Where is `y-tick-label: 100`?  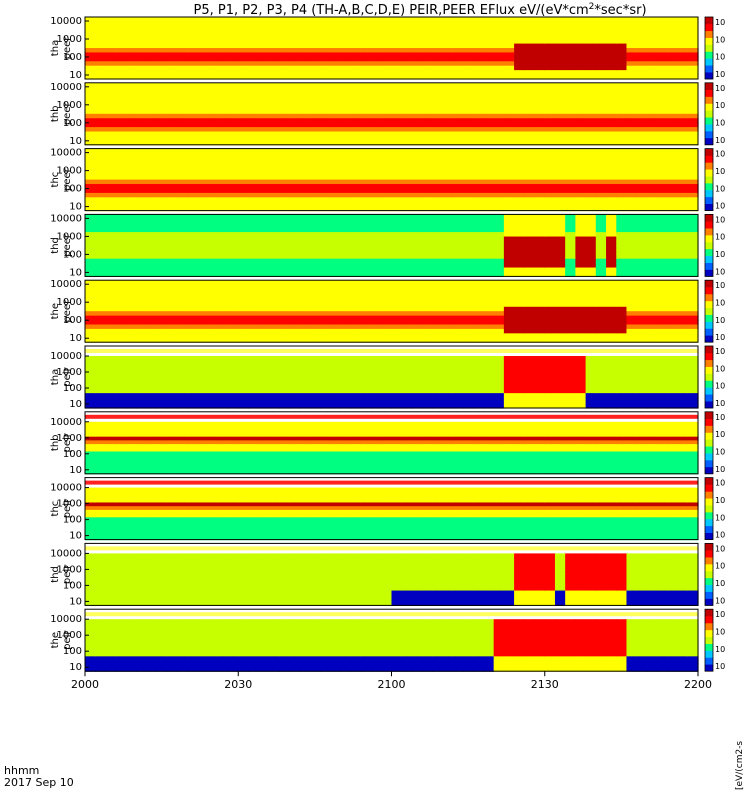 y-tick-label: 100 is located at coordinates (72, 57).